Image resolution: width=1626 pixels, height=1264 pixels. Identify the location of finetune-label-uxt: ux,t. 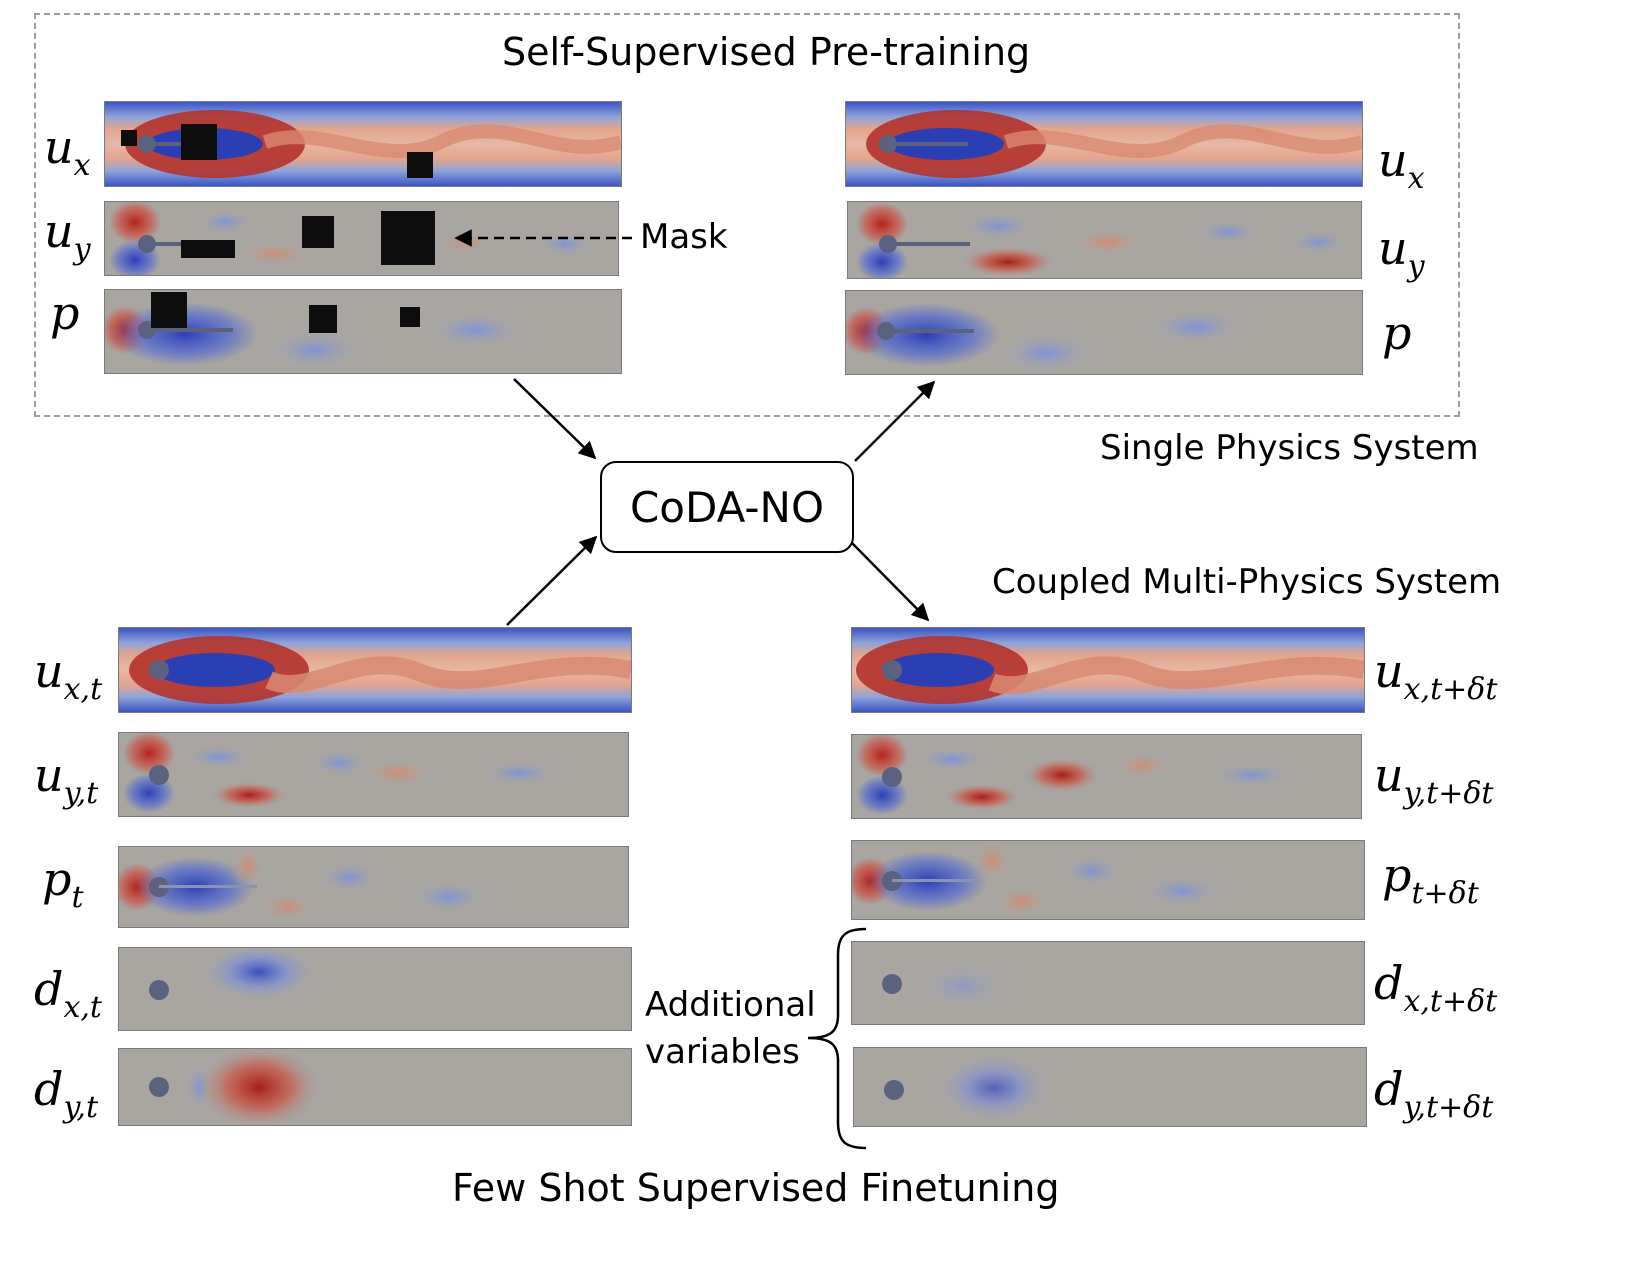
(68, 675).